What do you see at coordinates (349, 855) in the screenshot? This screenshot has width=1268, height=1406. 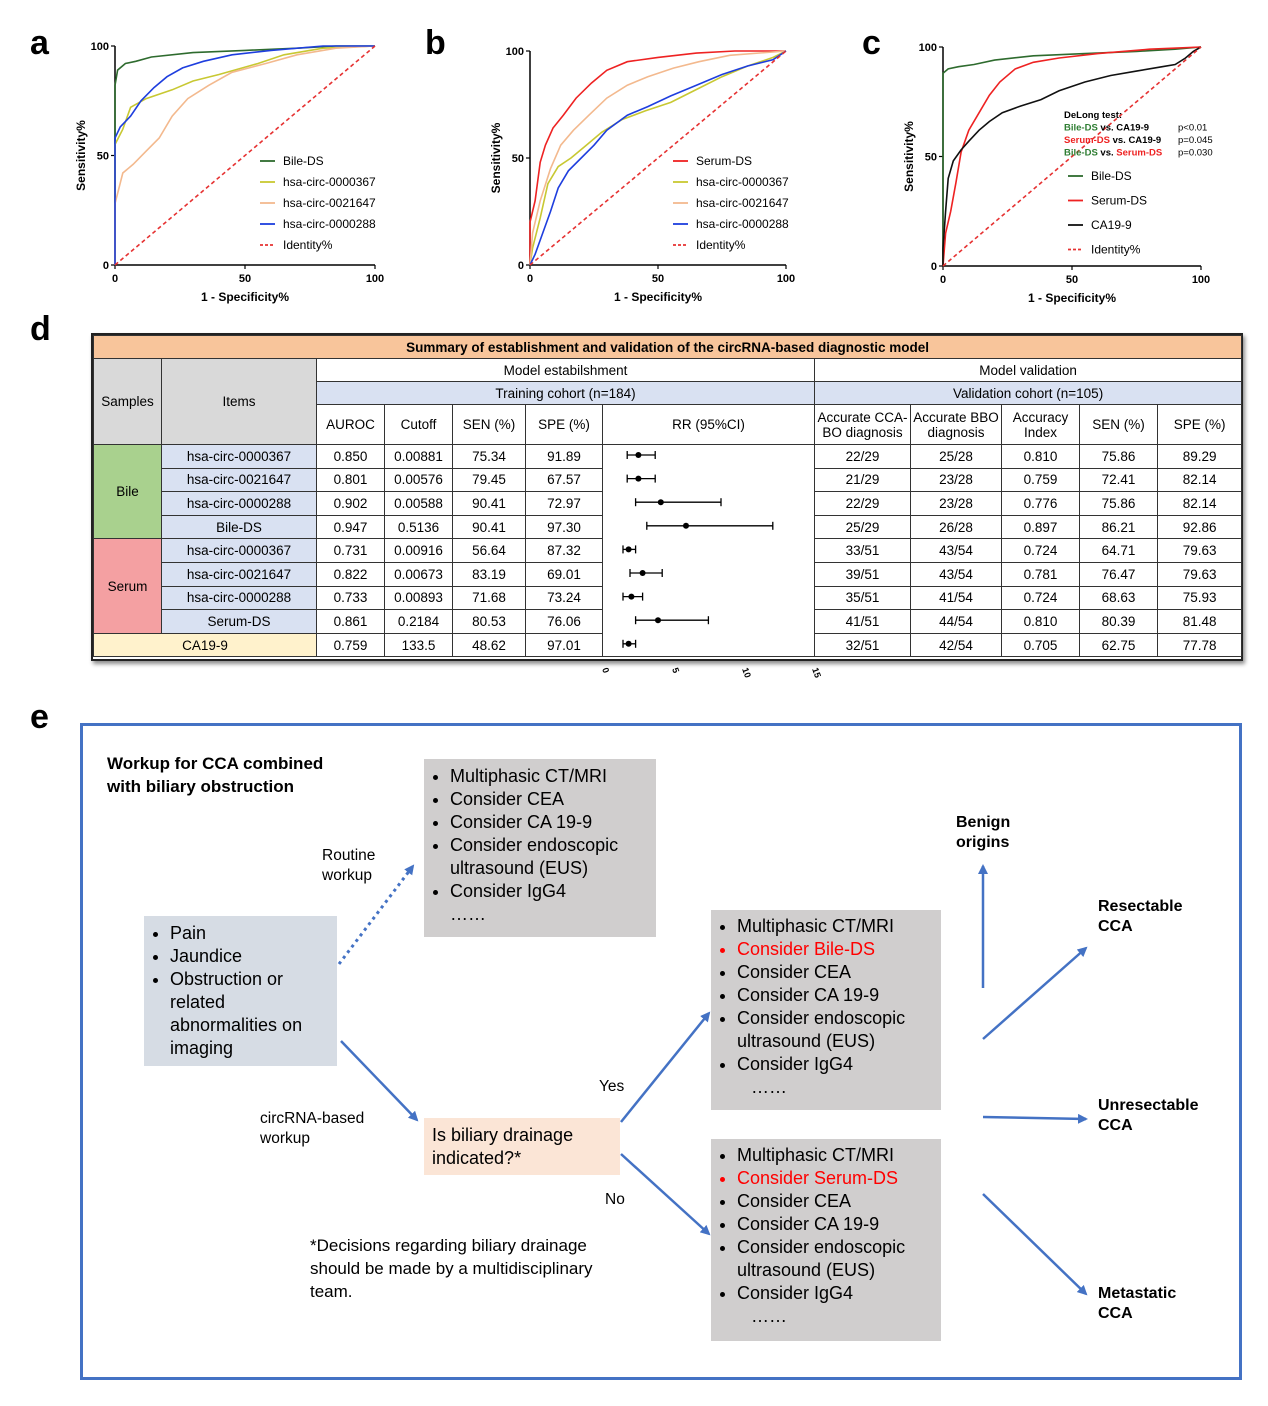 I see `routine-label-line-1: Routine` at bounding box center [349, 855].